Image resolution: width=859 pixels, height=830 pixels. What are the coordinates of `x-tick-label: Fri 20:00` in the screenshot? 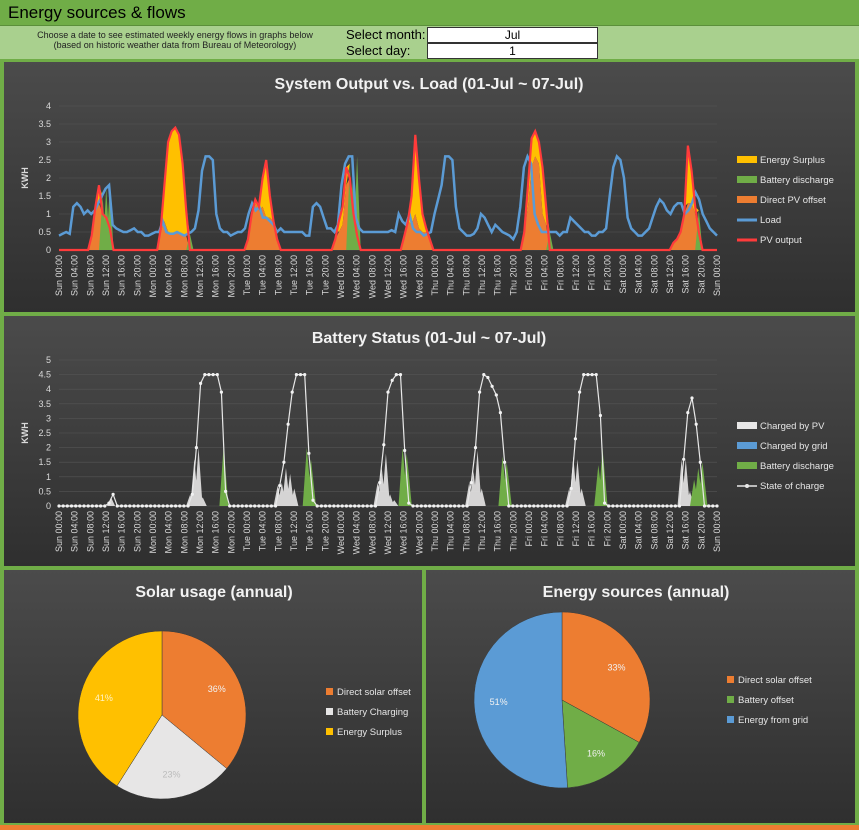 It's located at (607, 529).